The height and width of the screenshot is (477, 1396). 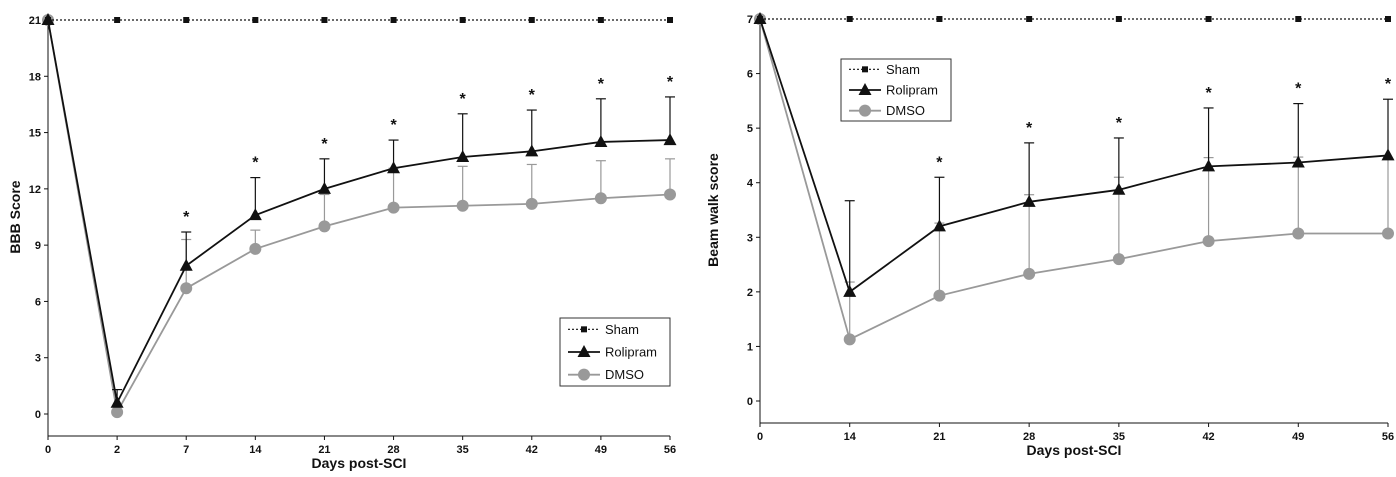 What do you see at coordinates (760, 437) in the screenshot?
I see `beam-x-tick-label: 0` at bounding box center [760, 437].